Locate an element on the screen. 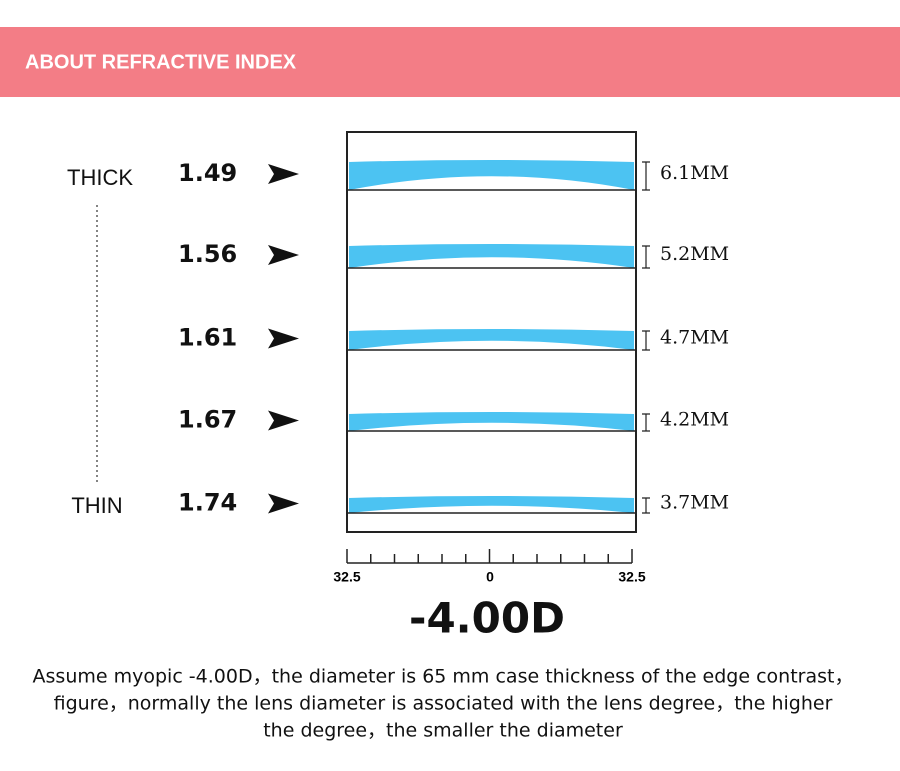  thin-label: THIN is located at coordinates (96, 505).